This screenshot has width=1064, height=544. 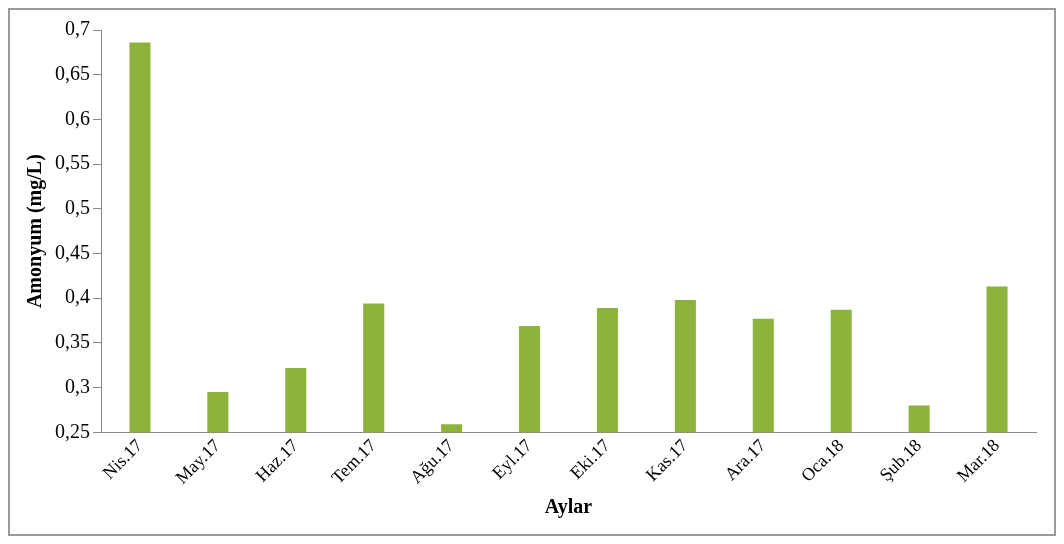 I want to click on x-axis-title: Aylar, so click(x=568, y=507).